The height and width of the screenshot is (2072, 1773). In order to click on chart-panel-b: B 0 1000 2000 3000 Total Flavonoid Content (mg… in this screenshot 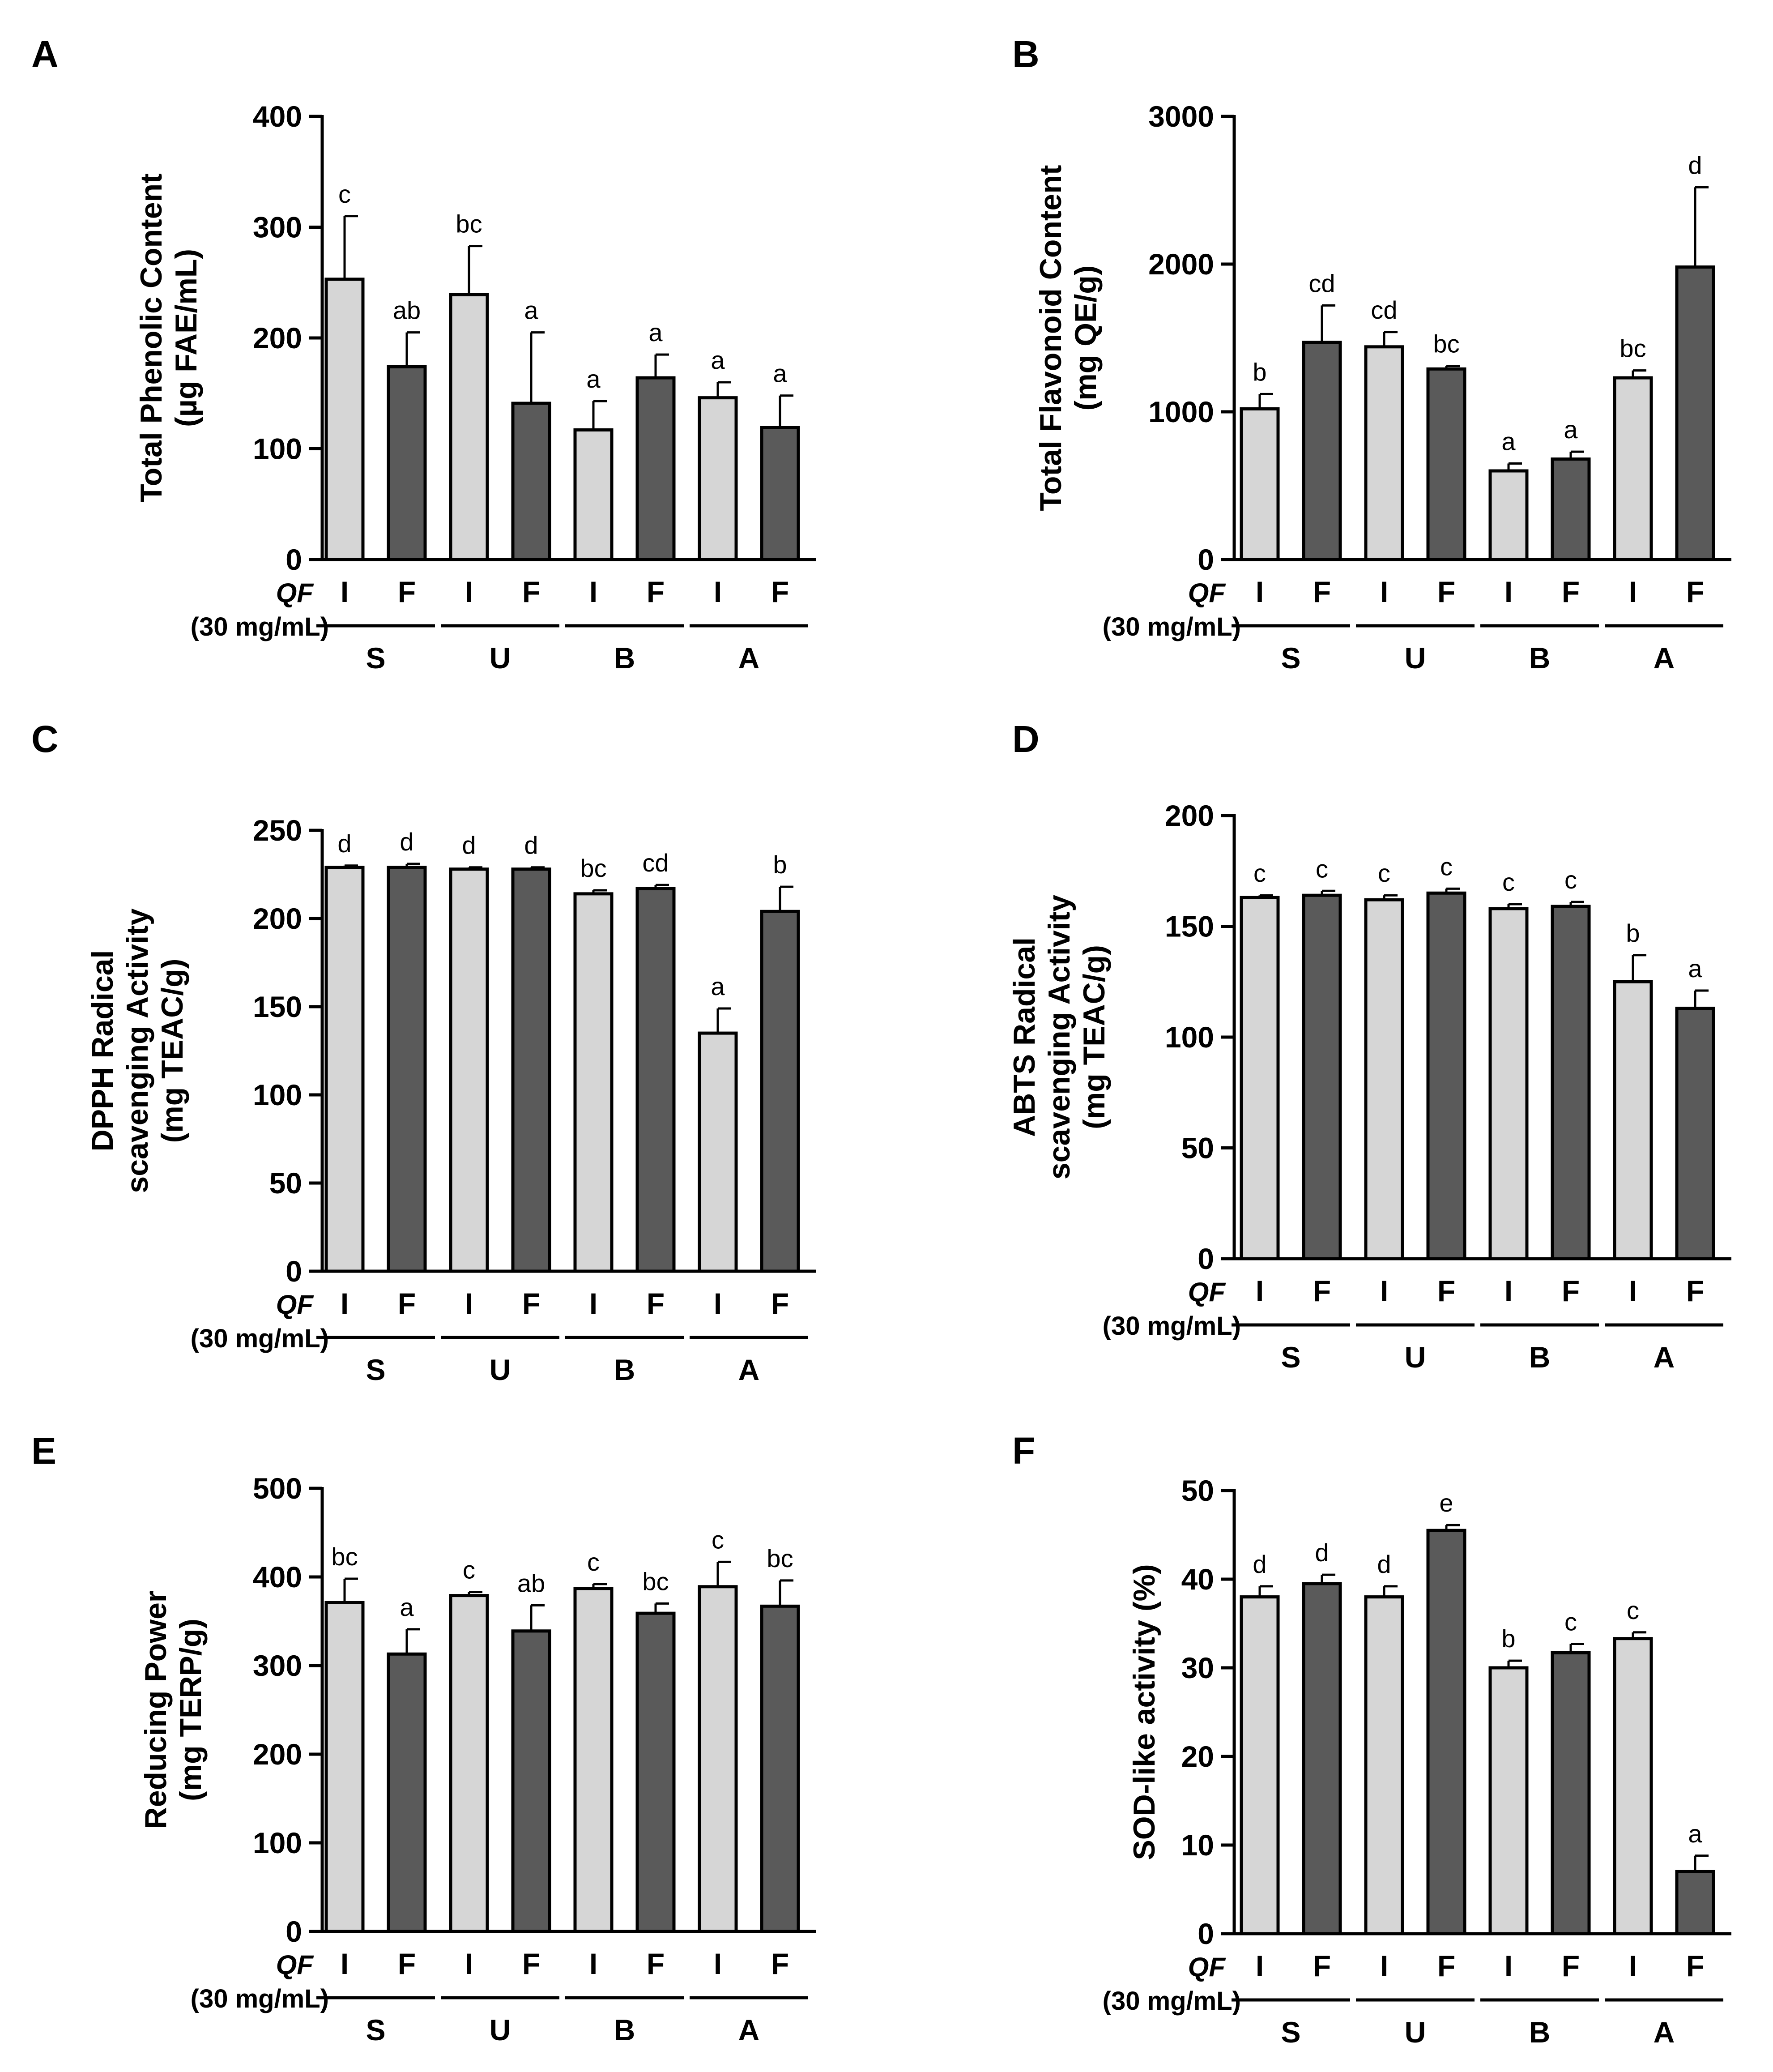, I will do `click(1372, 354)`.